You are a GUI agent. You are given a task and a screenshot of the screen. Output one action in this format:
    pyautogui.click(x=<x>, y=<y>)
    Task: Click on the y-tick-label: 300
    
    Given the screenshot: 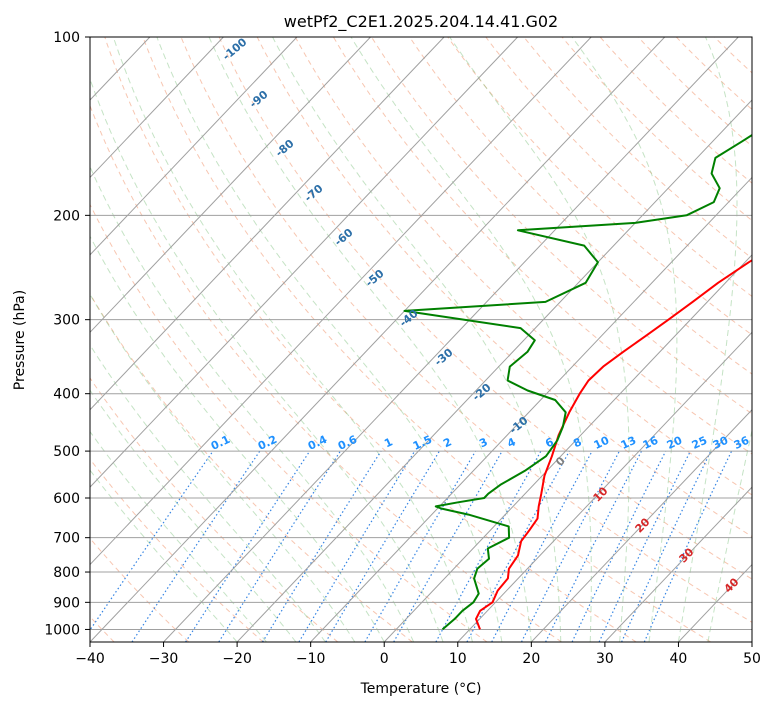 What is the action you would take?
    pyautogui.click(x=66, y=321)
    